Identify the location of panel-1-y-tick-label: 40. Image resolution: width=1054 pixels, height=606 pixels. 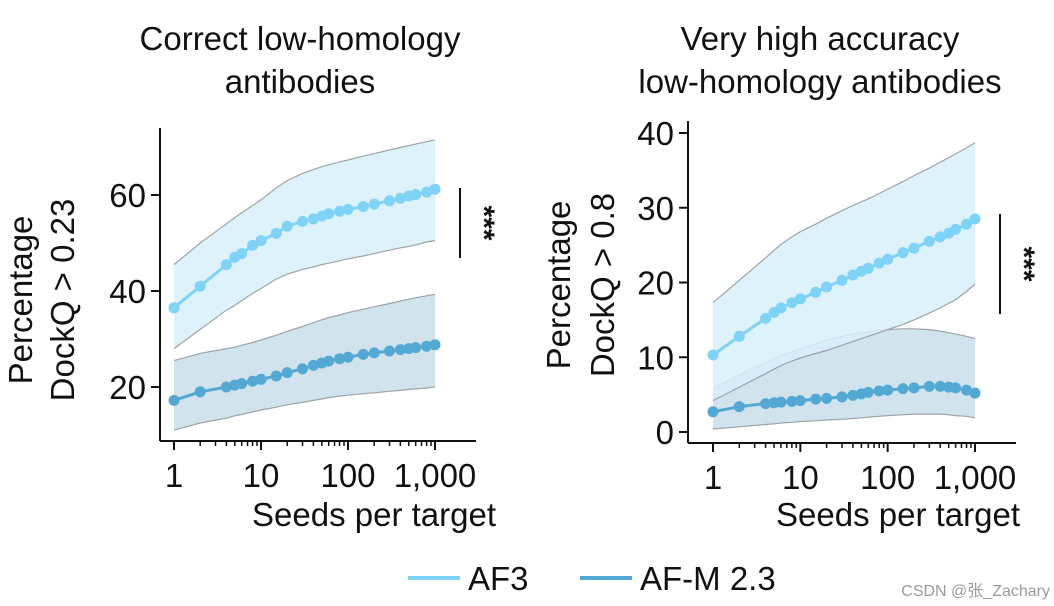
(127, 291).